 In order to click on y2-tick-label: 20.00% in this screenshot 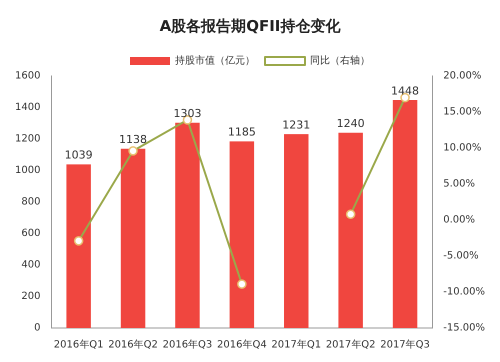, I will do `click(462, 76)`.